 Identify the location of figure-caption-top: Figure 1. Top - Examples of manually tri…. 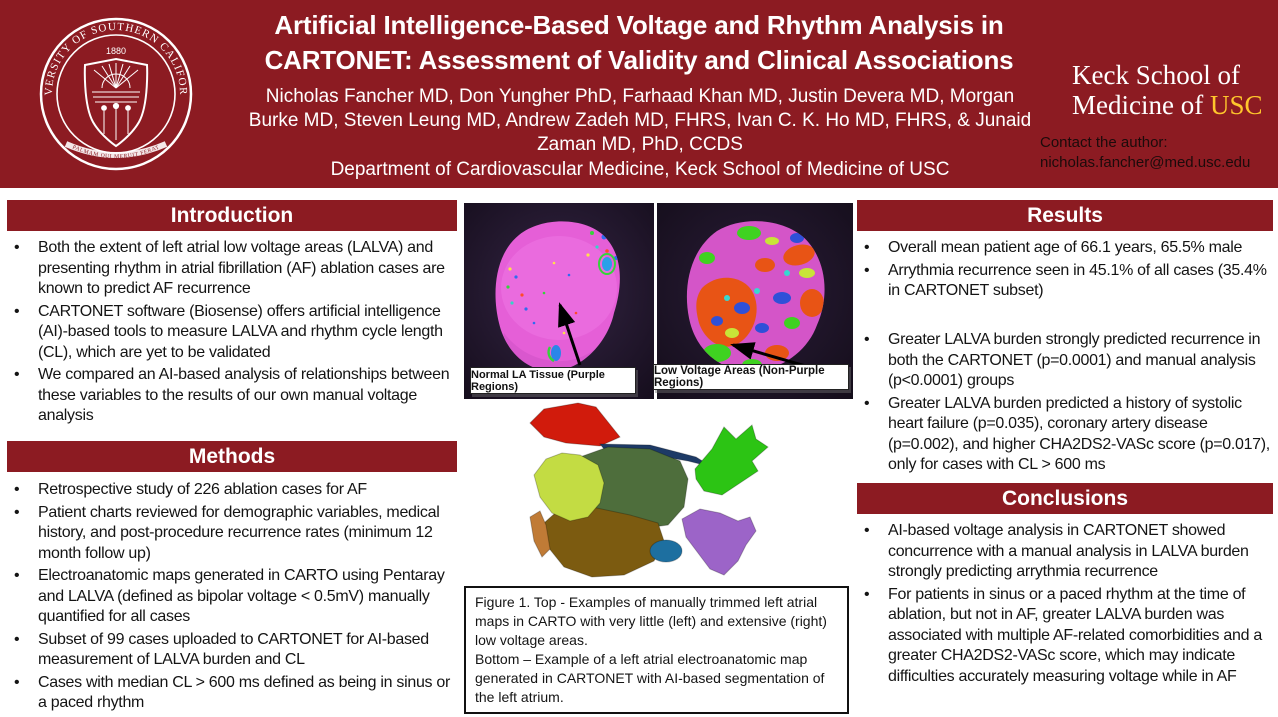
(651, 621).